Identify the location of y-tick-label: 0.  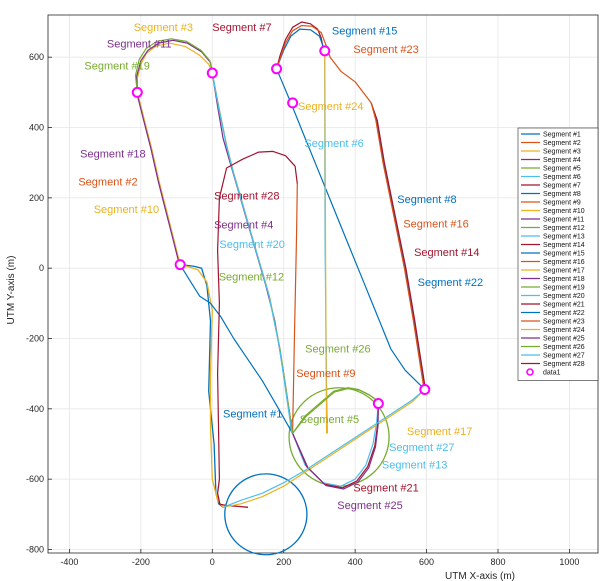
(41, 268).